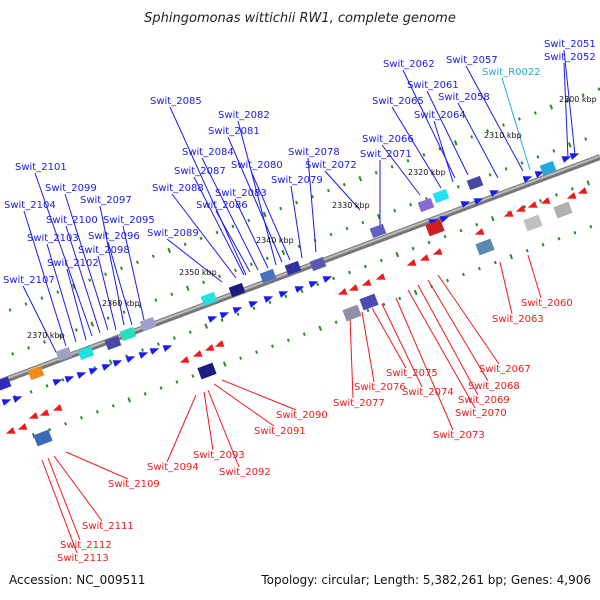  I want to click on gene-label-swit-2075: Swit_2075, so click(412, 373).